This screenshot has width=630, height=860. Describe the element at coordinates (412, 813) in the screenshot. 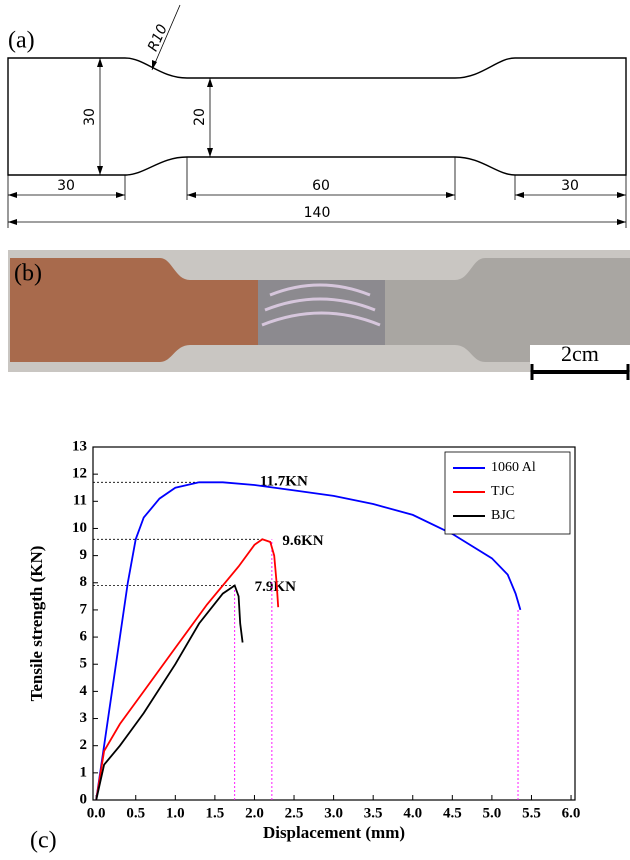

I see `x-tick-label: 4.0` at that location.